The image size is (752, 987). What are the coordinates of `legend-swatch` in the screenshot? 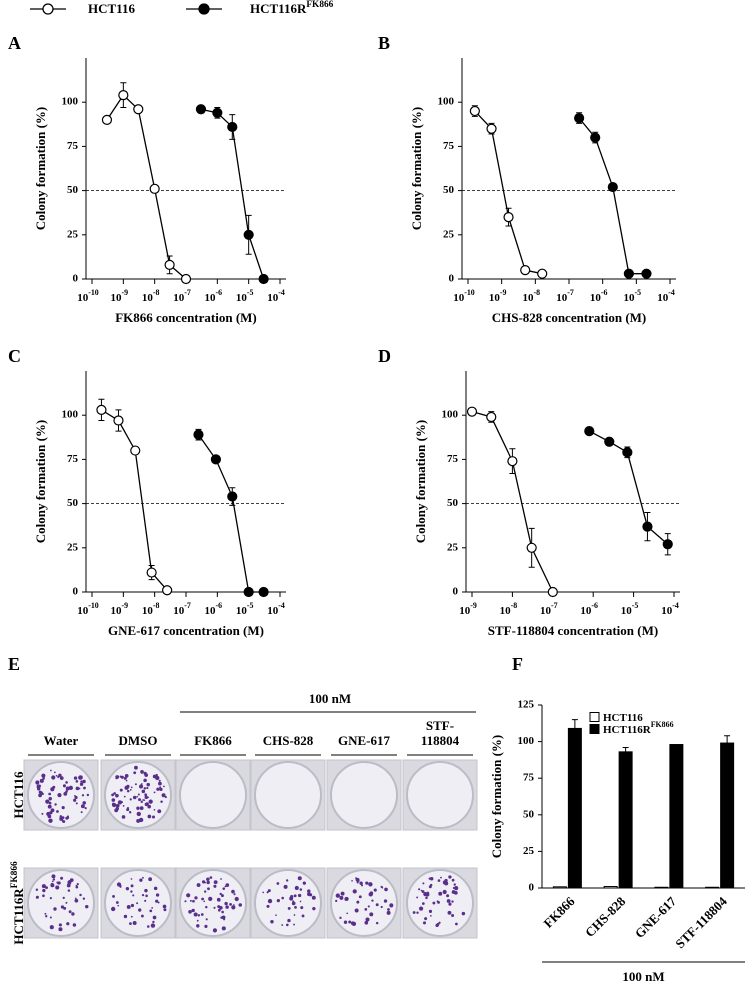 It's located at (594, 729).